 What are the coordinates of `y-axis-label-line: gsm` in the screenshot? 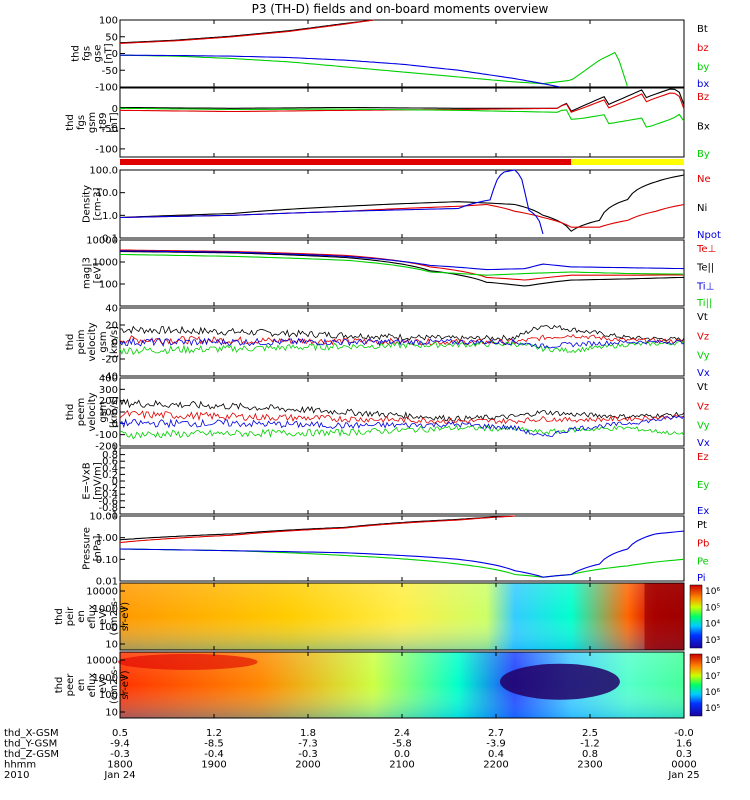 It's located at (92, 122).